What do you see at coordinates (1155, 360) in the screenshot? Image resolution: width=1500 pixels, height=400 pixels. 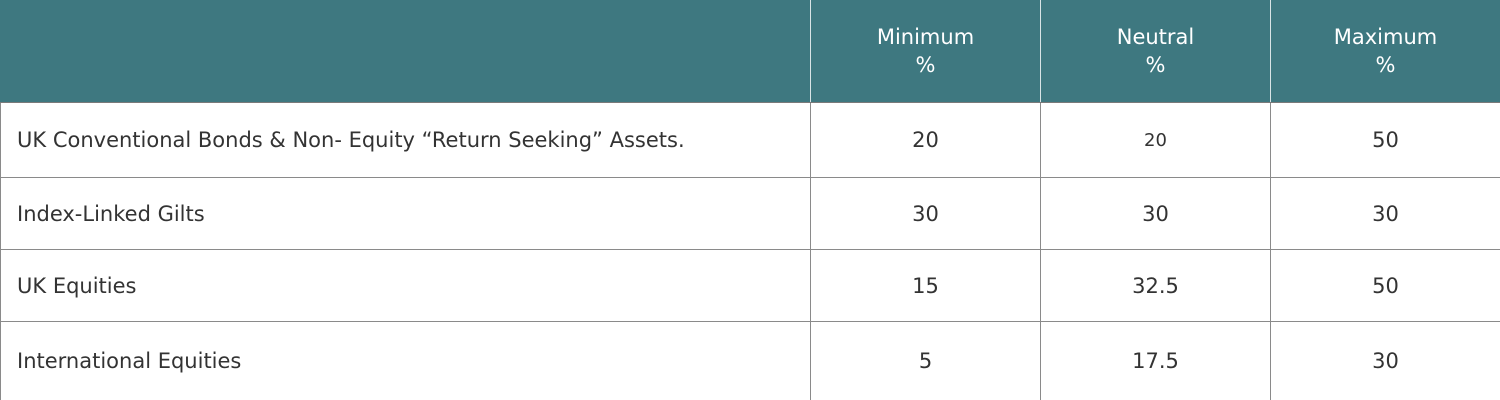 I see `value-cell: 17.5` at bounding box center [1155, 360].